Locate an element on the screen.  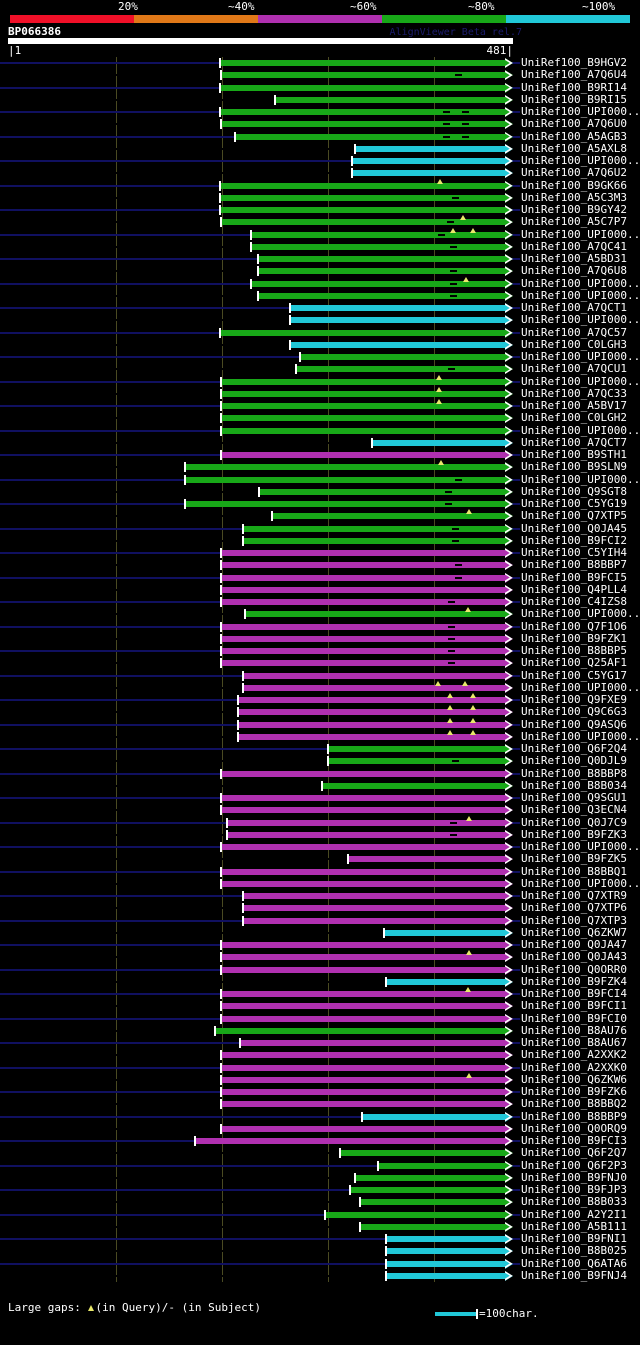
hit-label: UniRef100_A5B111 is located at coordinates (574, 1226).